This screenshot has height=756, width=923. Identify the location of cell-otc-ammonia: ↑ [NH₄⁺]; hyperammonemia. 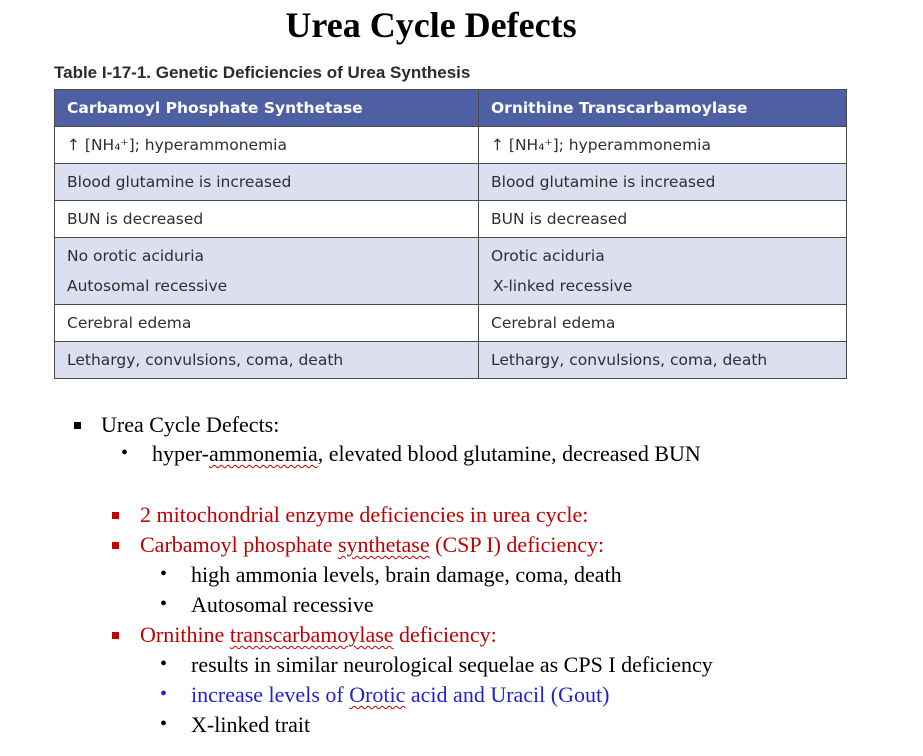
(662, 145).